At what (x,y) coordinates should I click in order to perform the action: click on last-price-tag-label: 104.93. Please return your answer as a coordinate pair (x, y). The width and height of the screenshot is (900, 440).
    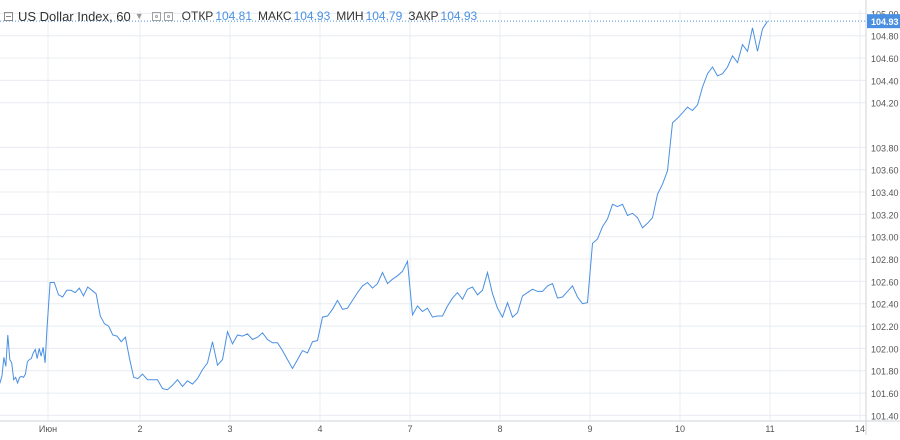
    Looking at the image, I should click on (885, 22).